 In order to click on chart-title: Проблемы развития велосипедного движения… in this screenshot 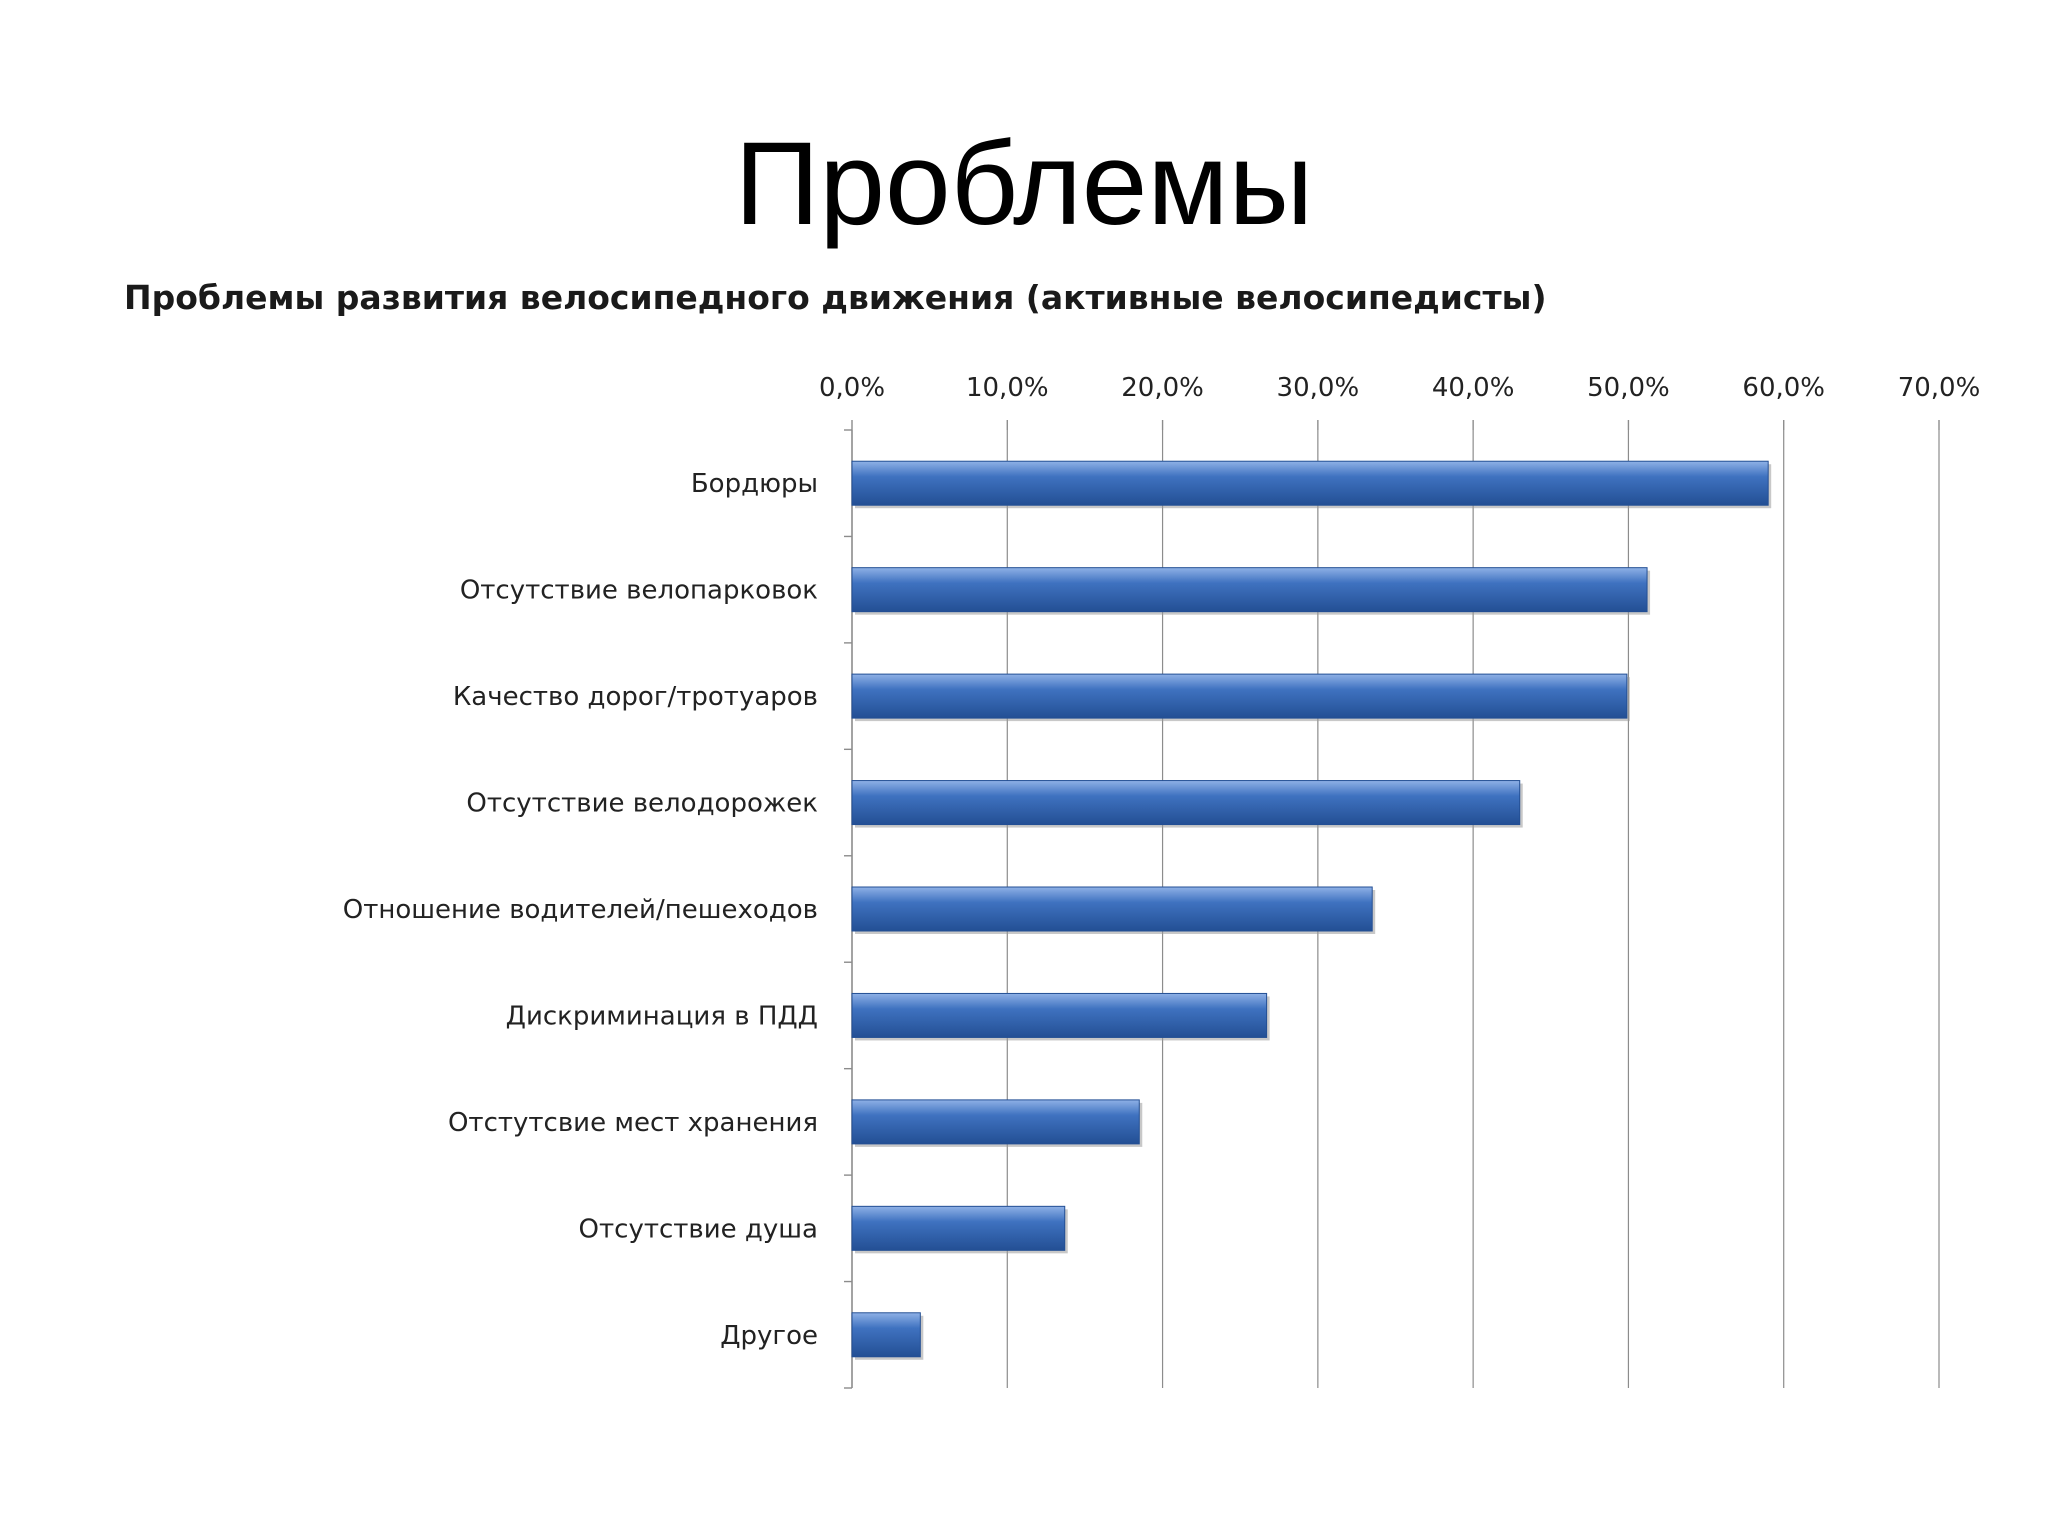, I will do `click(835, 297)`.